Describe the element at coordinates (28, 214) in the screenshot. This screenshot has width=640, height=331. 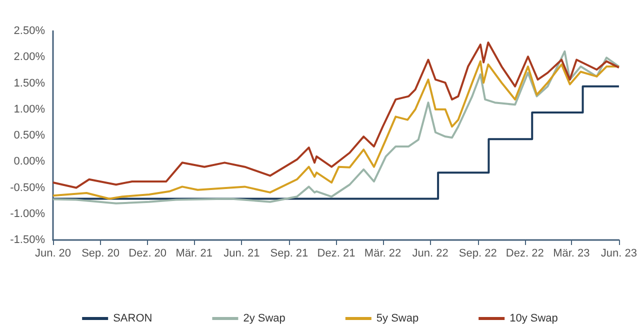
I see `y-tick-label: -1.00%` at that location.